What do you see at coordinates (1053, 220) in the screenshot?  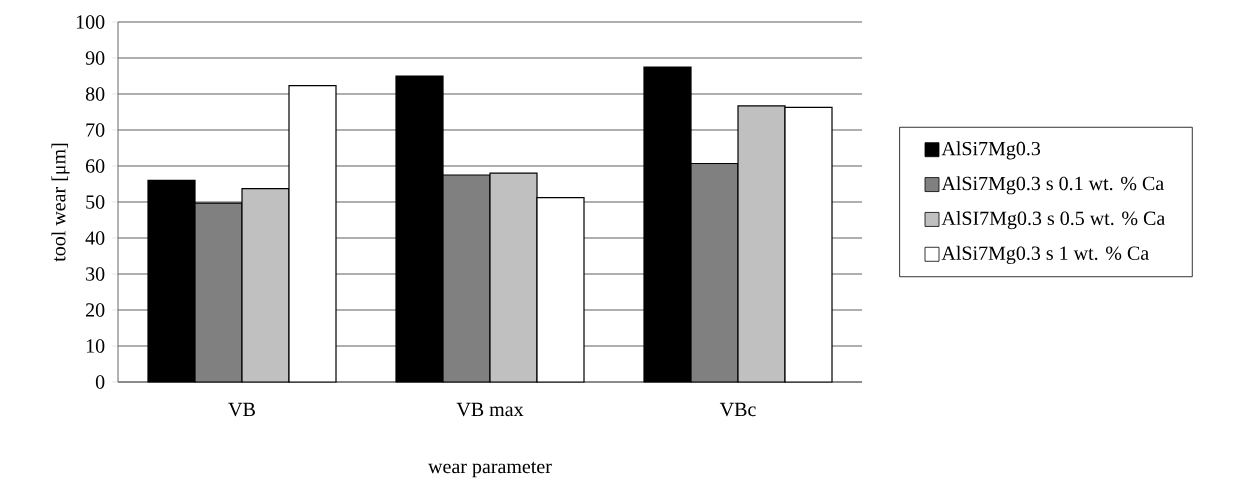 I see `legend-label: AlSI7Mg0.3 s 0.5 wt. % Ca` at bounding box center [1053, 220].